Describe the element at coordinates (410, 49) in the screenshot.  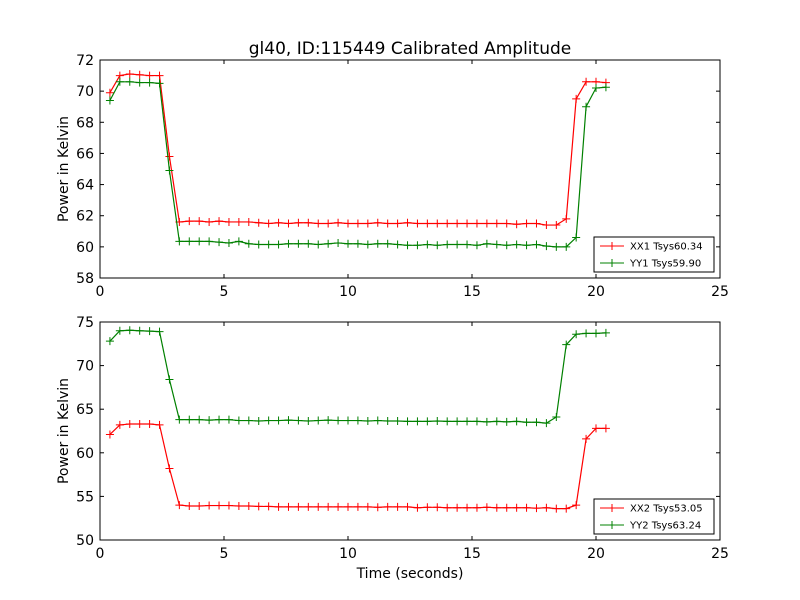
I see `top-chart-title: gl40, ID:115449 Calibrated Amplitude` at that location.